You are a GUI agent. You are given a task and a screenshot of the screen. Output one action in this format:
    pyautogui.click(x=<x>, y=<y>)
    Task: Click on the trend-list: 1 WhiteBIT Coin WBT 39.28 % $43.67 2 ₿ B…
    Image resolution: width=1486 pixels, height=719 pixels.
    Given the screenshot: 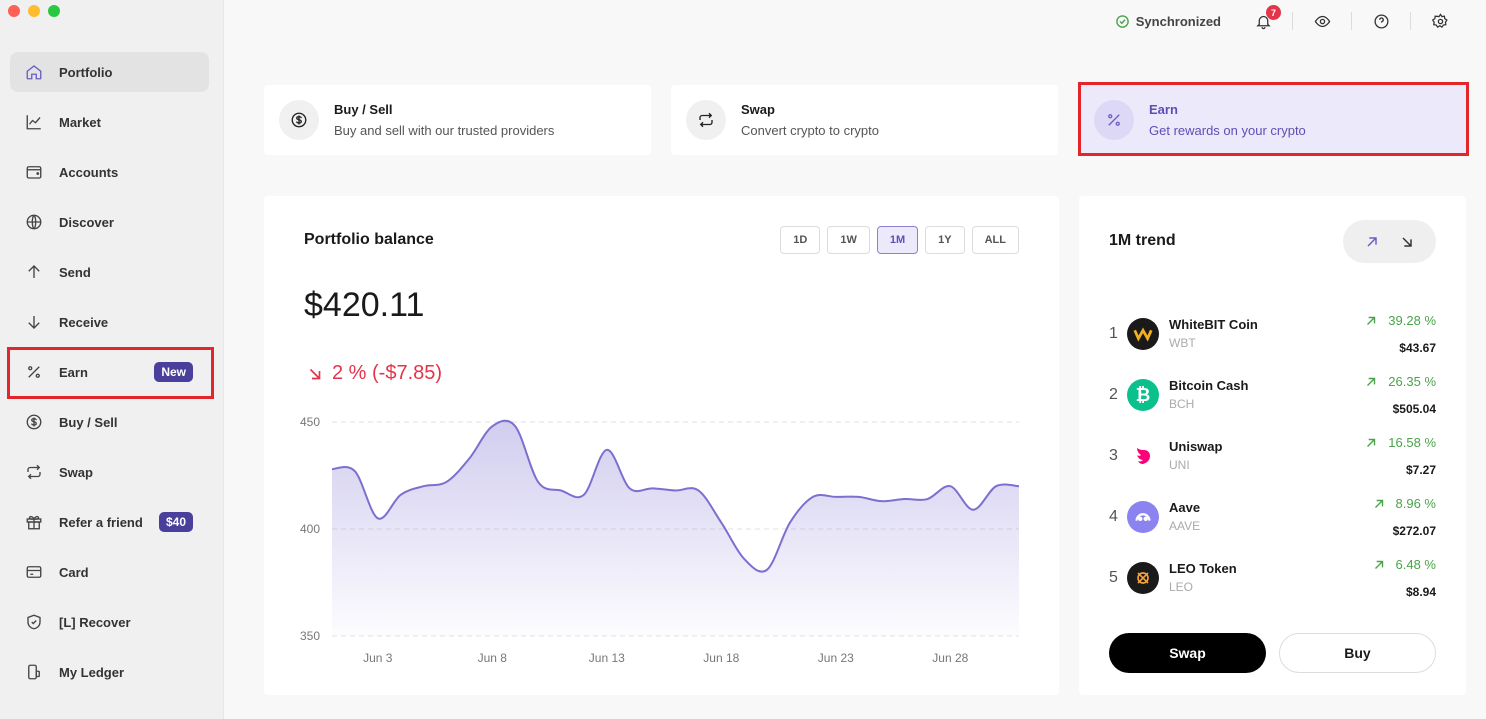 What is the action you would take?
    pyautogui.click(x=1272, y=463)
    